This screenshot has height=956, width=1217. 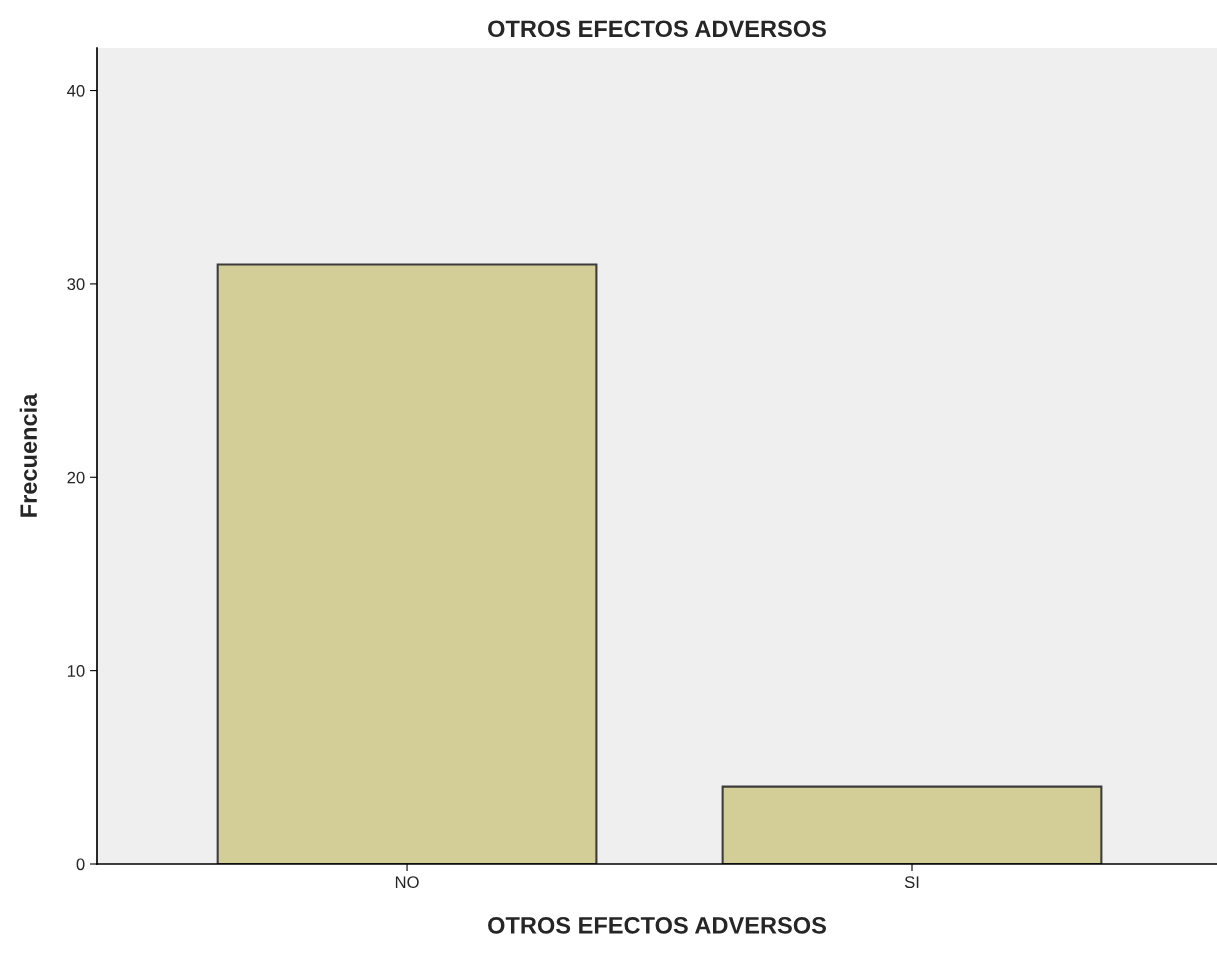 What do you see at coordinates (657, 29) in the screenshot?
I see `chart-title: OTROS EFECTOS ADVERSOS` at bounding box center [657, 29].